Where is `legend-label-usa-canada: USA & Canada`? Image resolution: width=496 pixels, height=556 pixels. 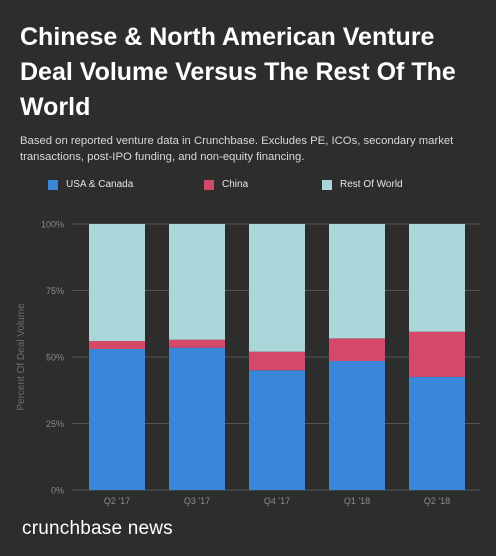 legend-label-usa-canada: USA & Canada is located at coordinates (100, 184).